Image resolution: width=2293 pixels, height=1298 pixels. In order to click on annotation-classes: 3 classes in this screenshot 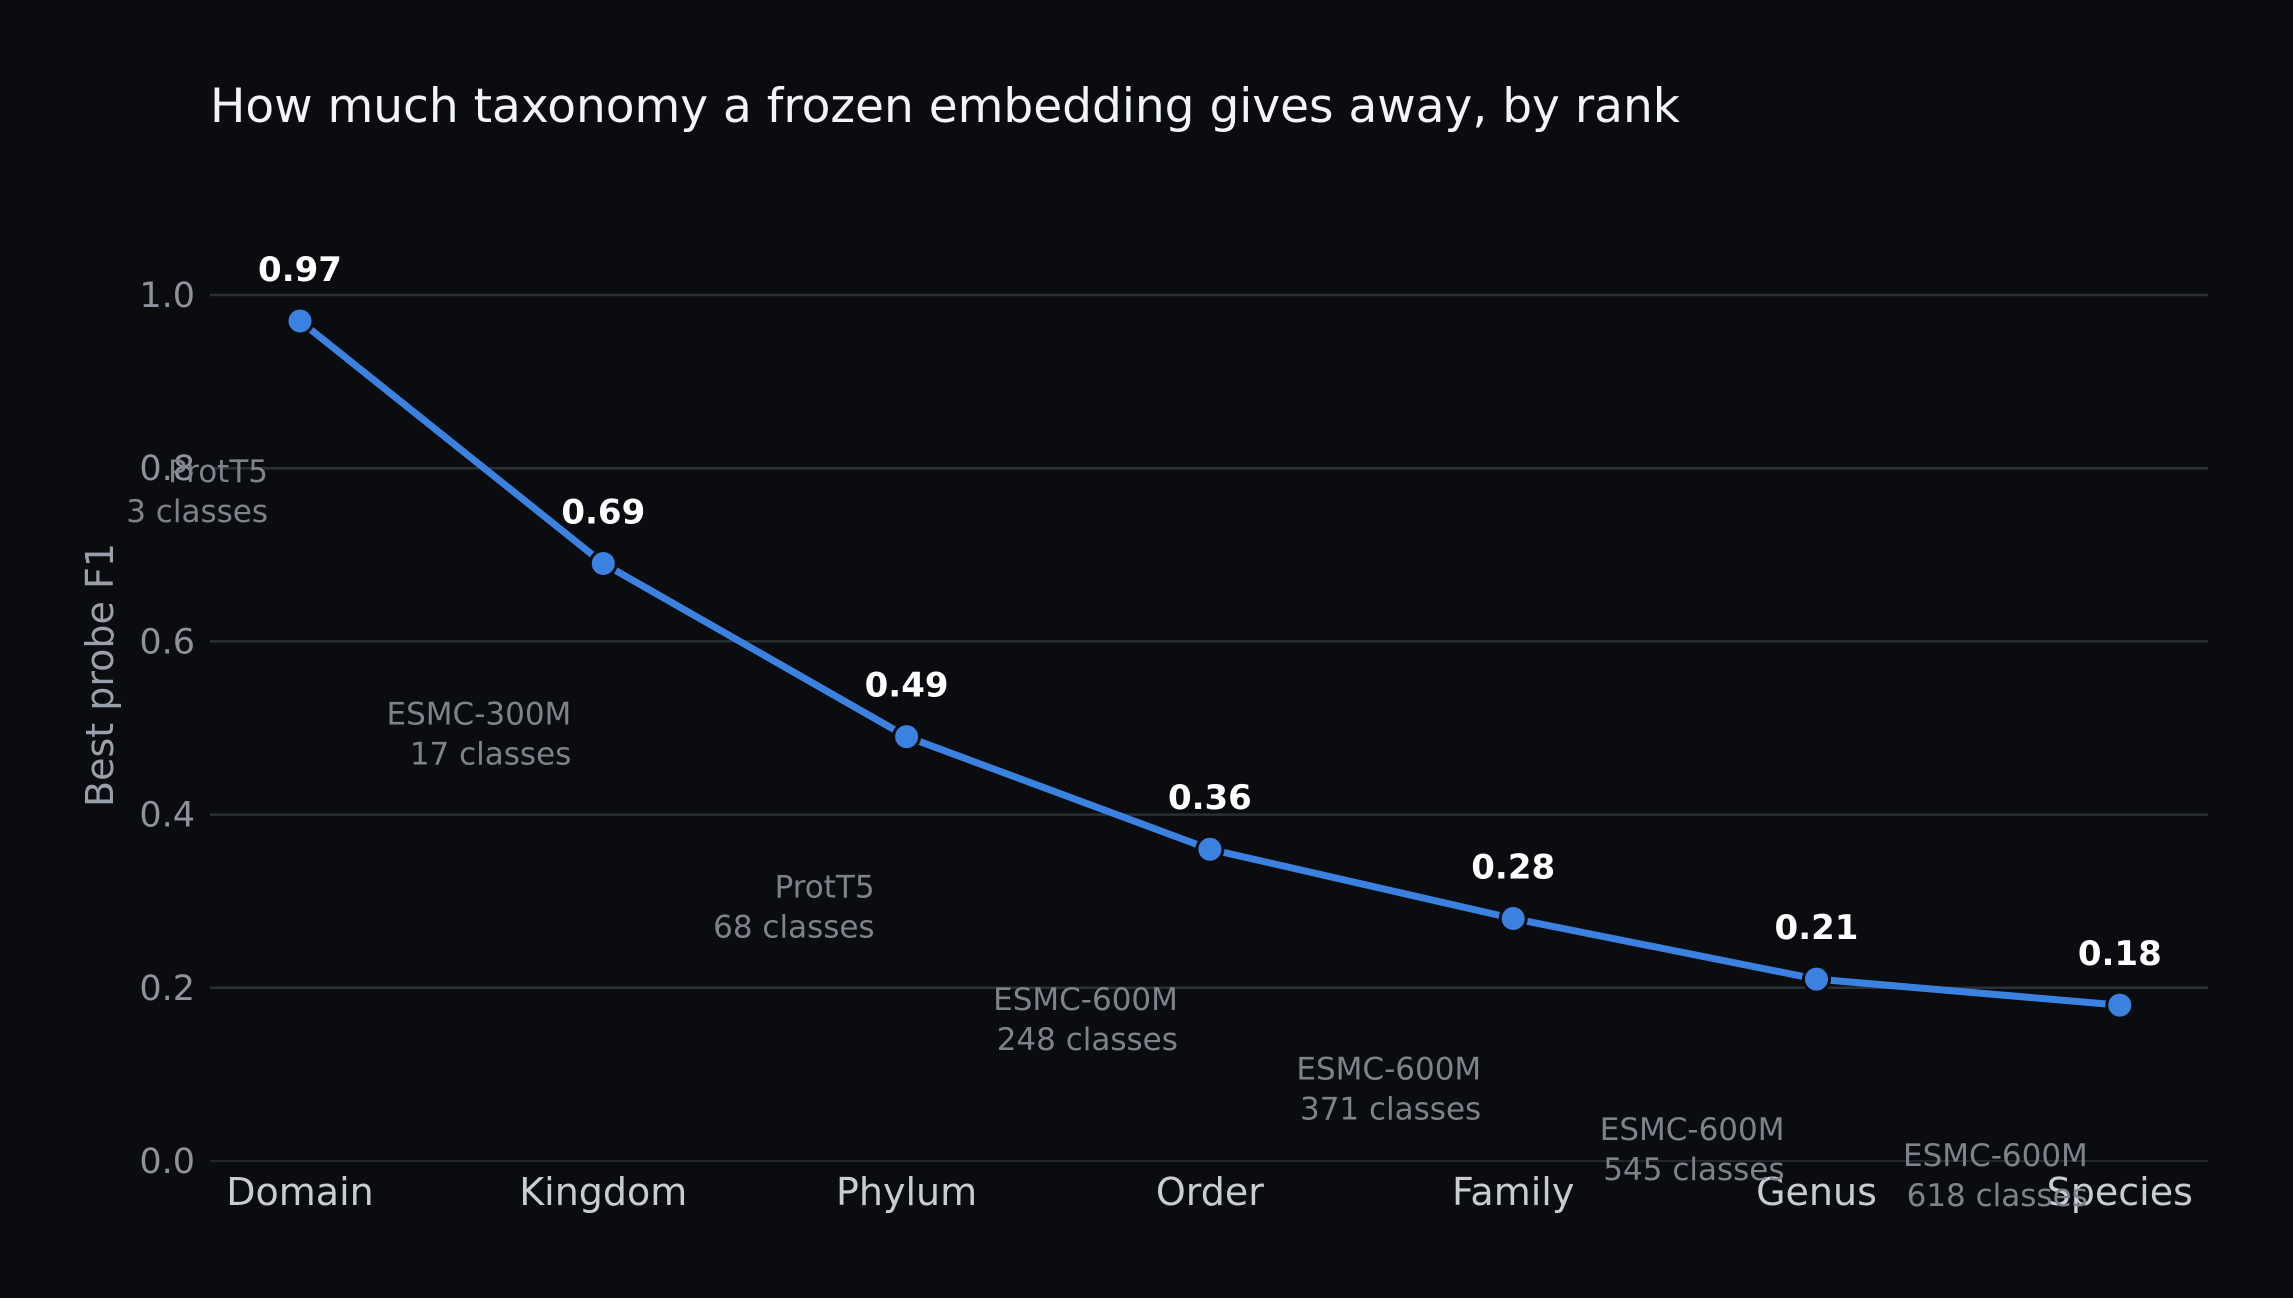, I will do `click(197, 512)`.